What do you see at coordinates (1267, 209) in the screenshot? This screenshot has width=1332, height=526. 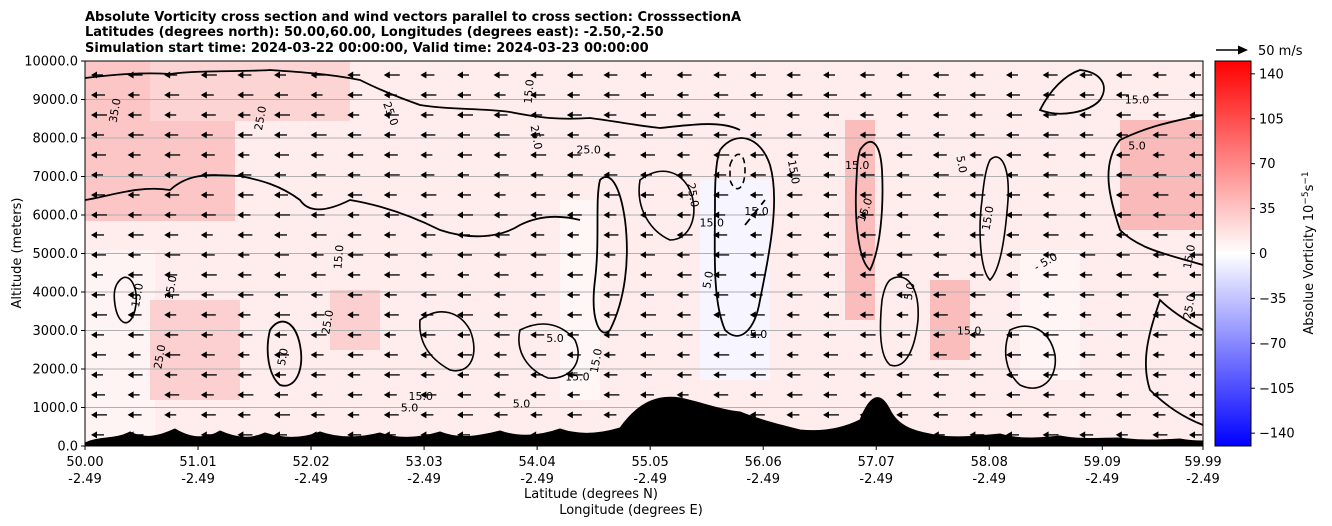 I see `colorbar-tick-label: 35` at bounding box center [1267, 209].